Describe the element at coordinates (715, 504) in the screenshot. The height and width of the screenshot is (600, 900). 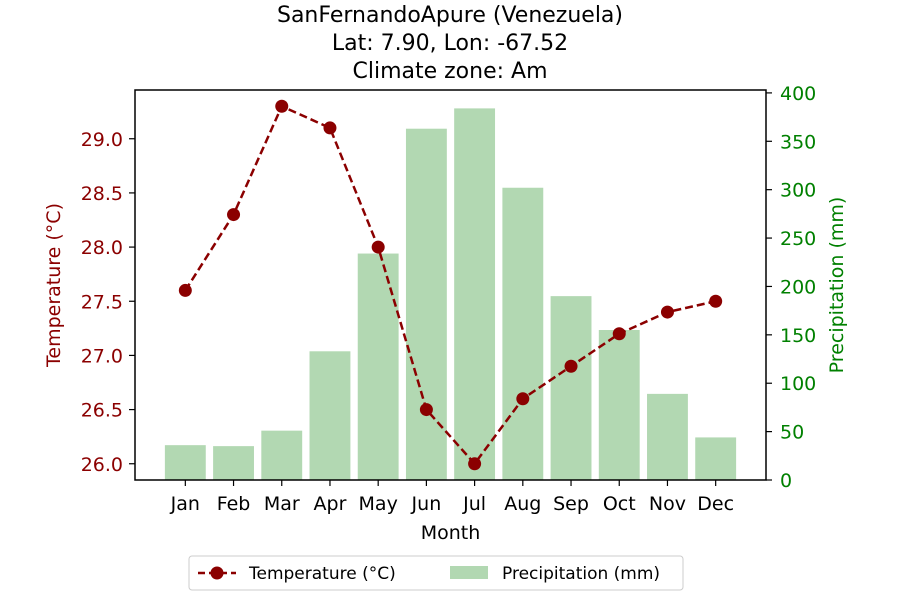
I see `x-tick-label: Dec` at that location.